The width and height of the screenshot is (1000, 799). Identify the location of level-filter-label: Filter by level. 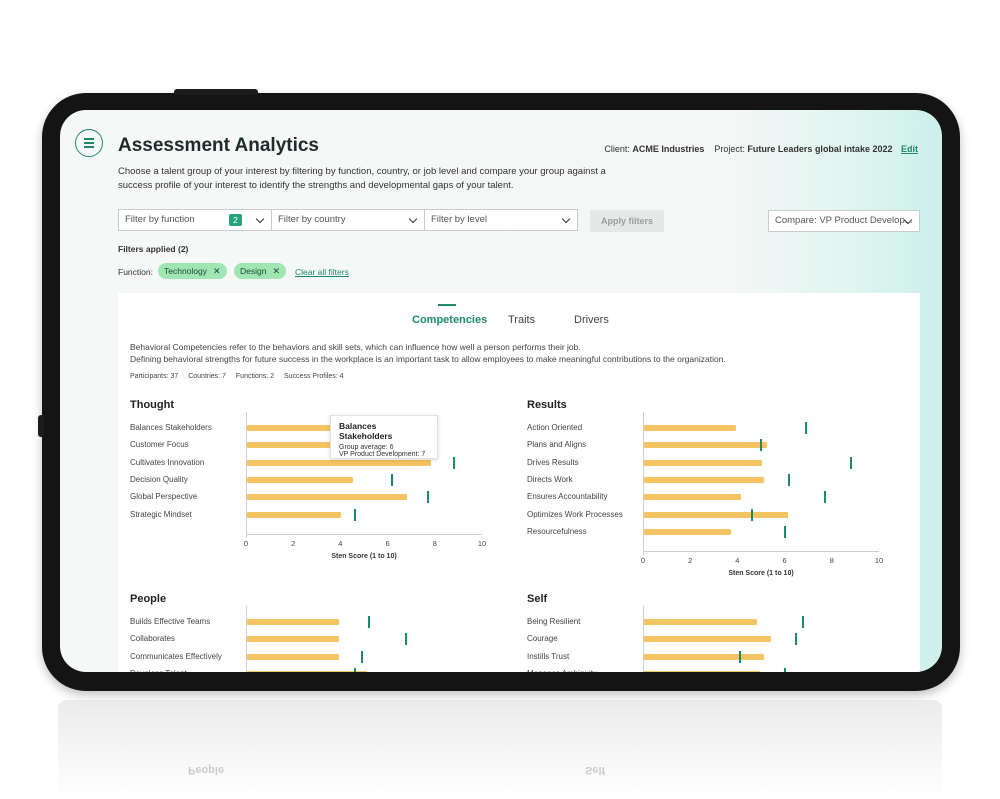
(459, 219).